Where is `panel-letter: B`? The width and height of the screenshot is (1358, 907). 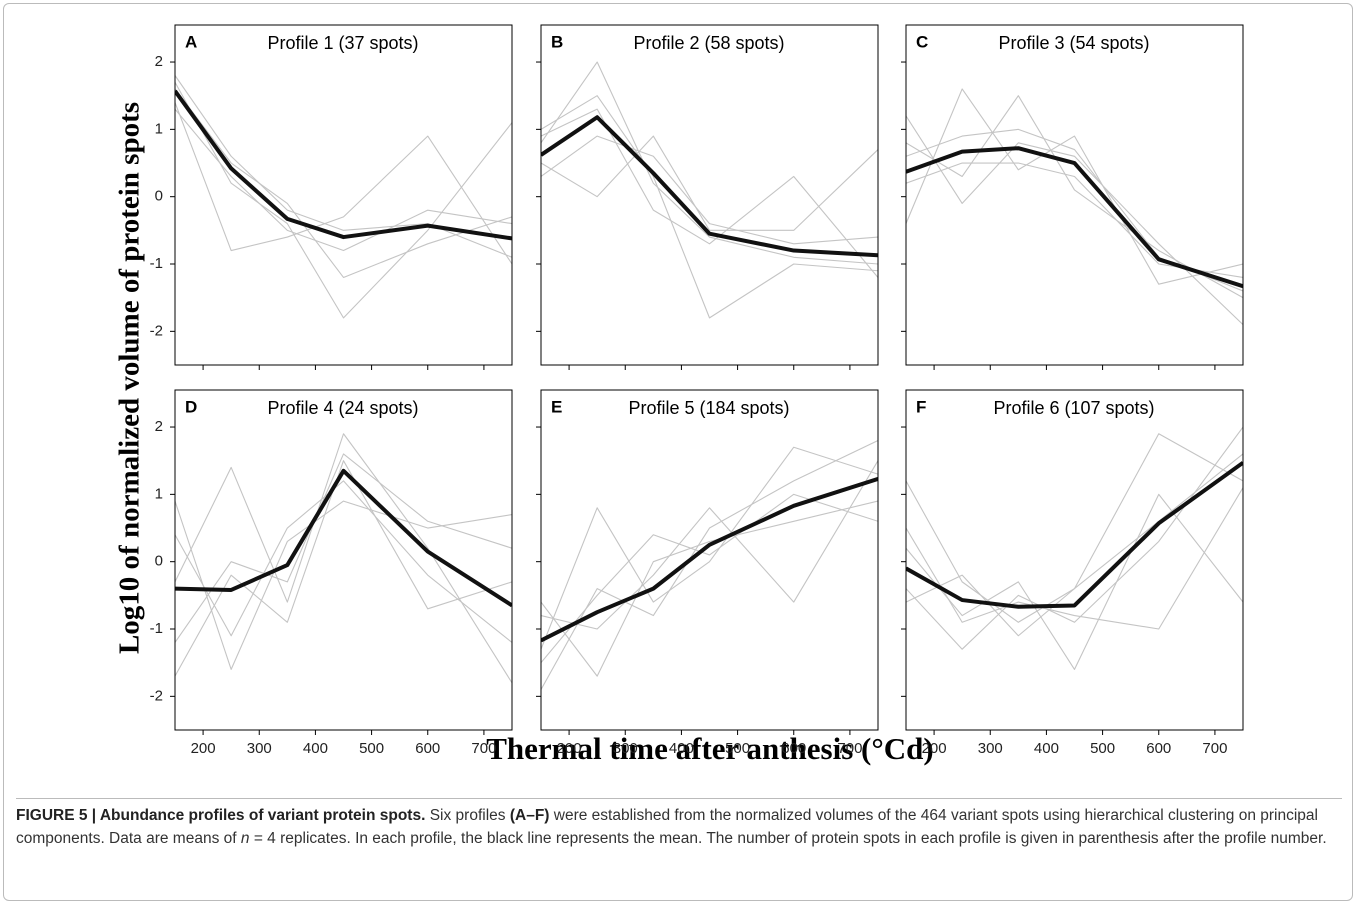 panel-letter: B is located at coordinates (557, 41).